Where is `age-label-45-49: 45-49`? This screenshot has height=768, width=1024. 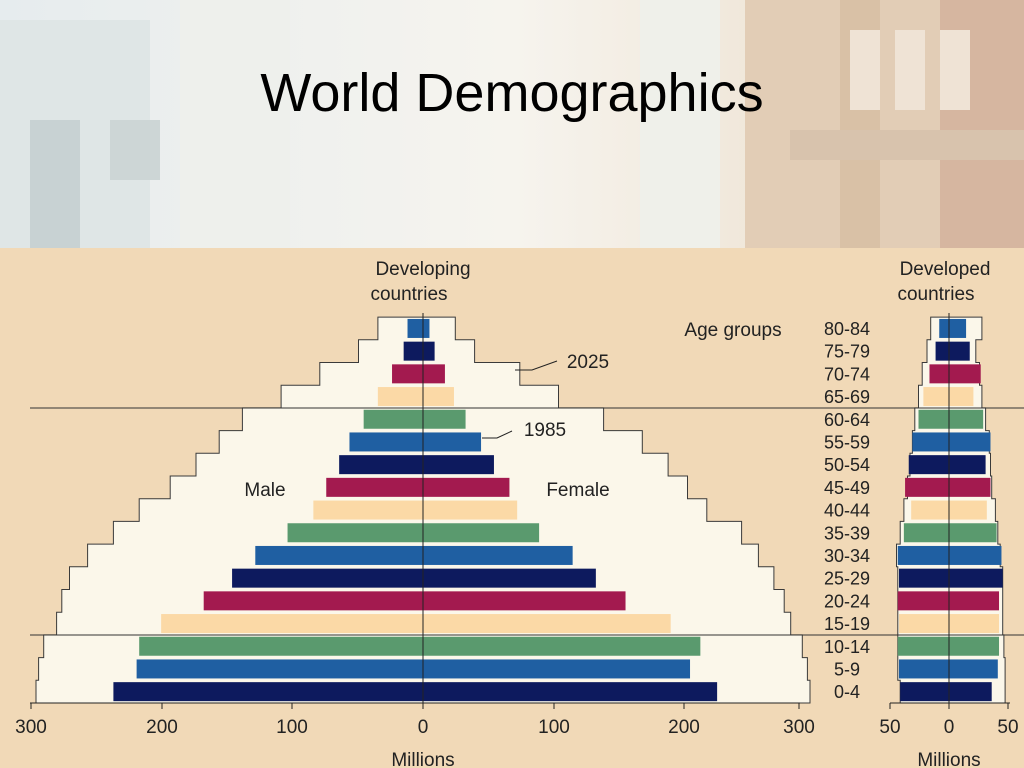
age-label-45-49: 45-49 is located at coordinates (847, 488).